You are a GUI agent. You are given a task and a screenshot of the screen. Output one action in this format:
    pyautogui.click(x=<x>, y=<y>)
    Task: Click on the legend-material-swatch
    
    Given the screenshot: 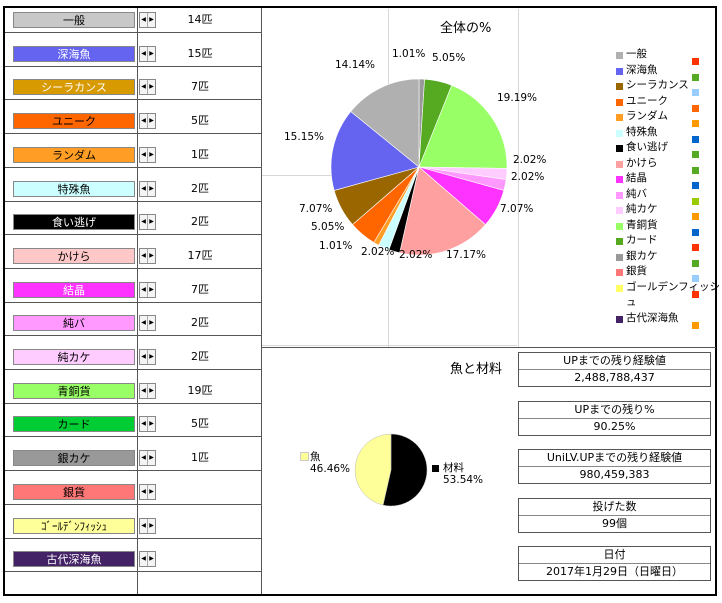 What is the action you would take?
    pyautogui.click(x=435, y=469)
    